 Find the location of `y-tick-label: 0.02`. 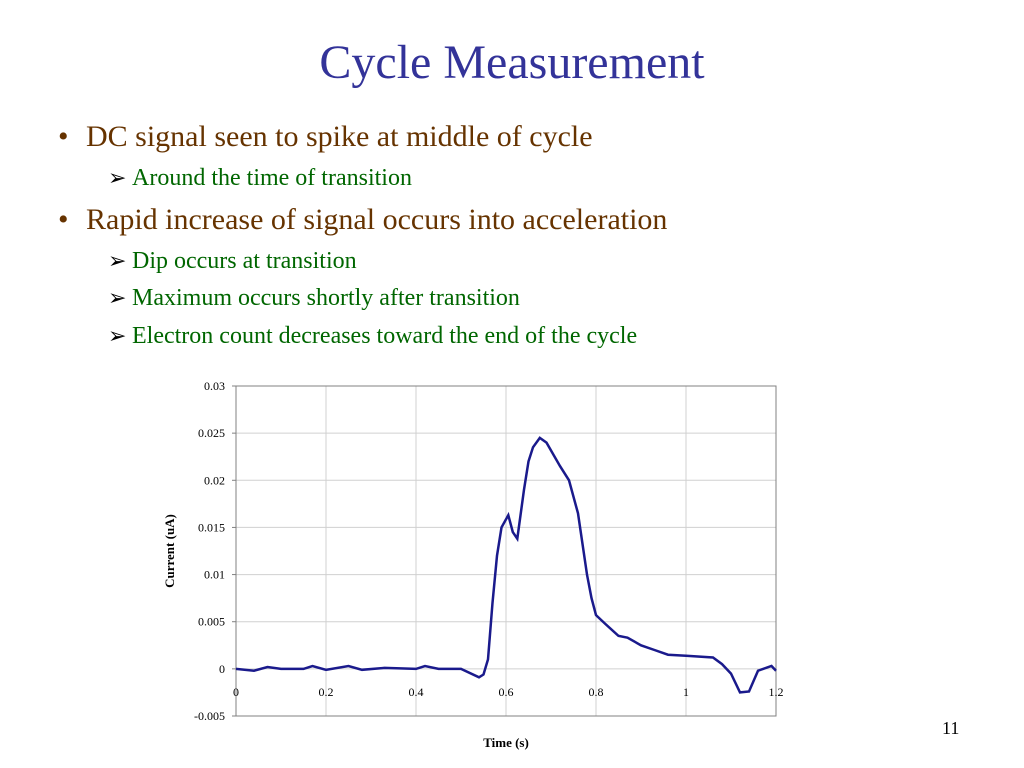

y-tick-label: 0.02 is located at coordinates (214, 480).